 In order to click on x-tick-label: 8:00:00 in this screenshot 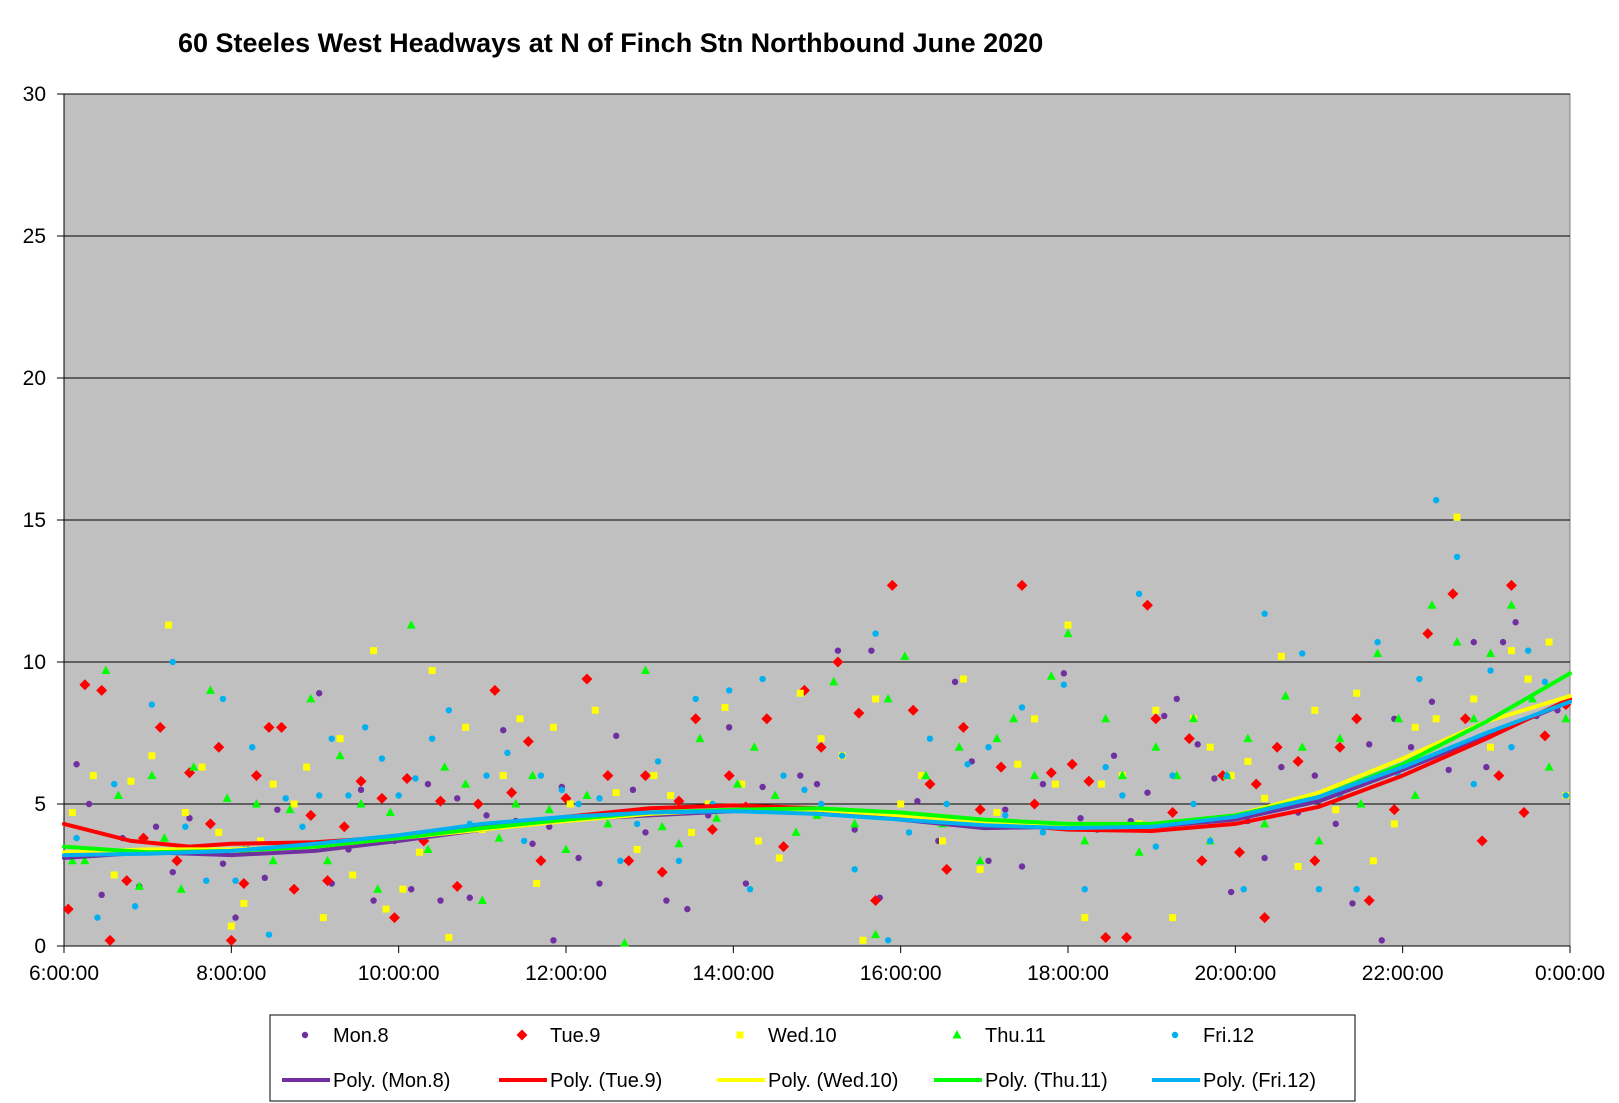, I will do `click(231, 973)`.